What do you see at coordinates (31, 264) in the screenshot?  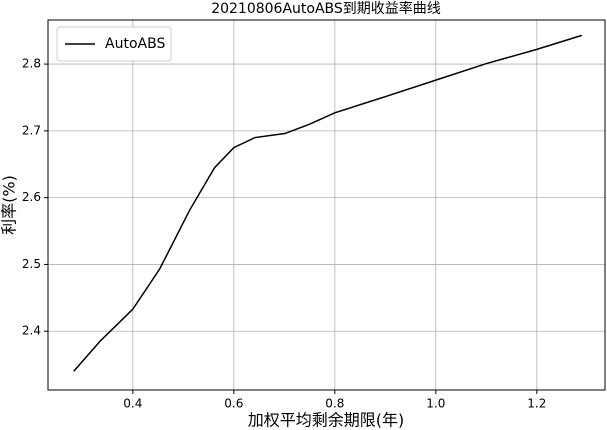 I see `y-tick-label: 2.5` at bounding box center [31, 264].